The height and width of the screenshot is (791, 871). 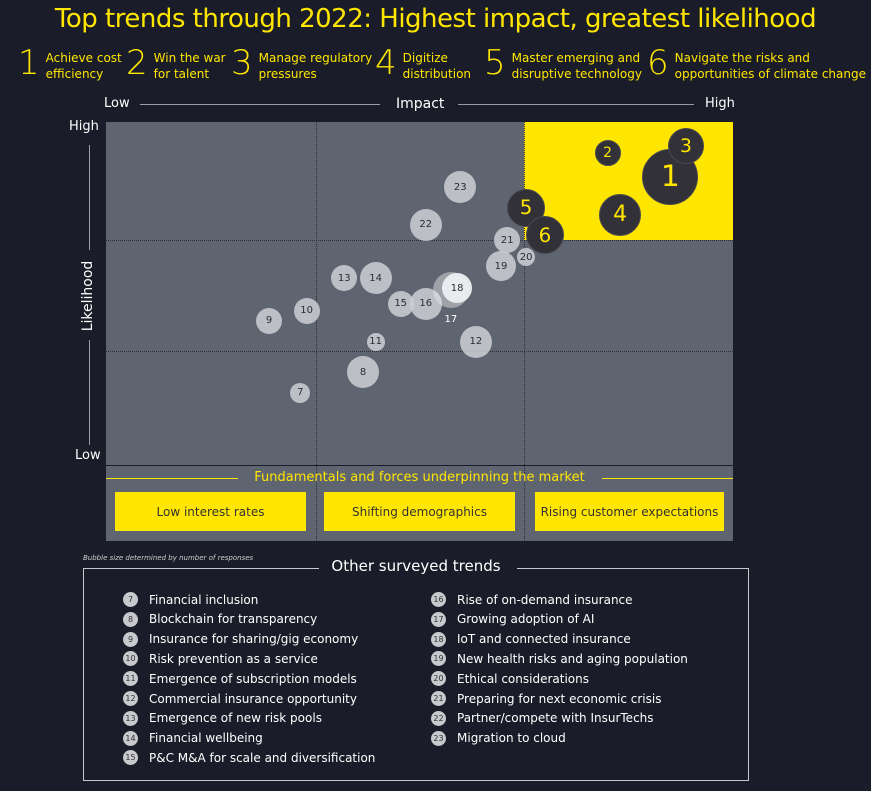 What do you see at coordinates (526, 208) in the screenshot?
I see `bubble-label: 5` at bounding box center [526, 208].